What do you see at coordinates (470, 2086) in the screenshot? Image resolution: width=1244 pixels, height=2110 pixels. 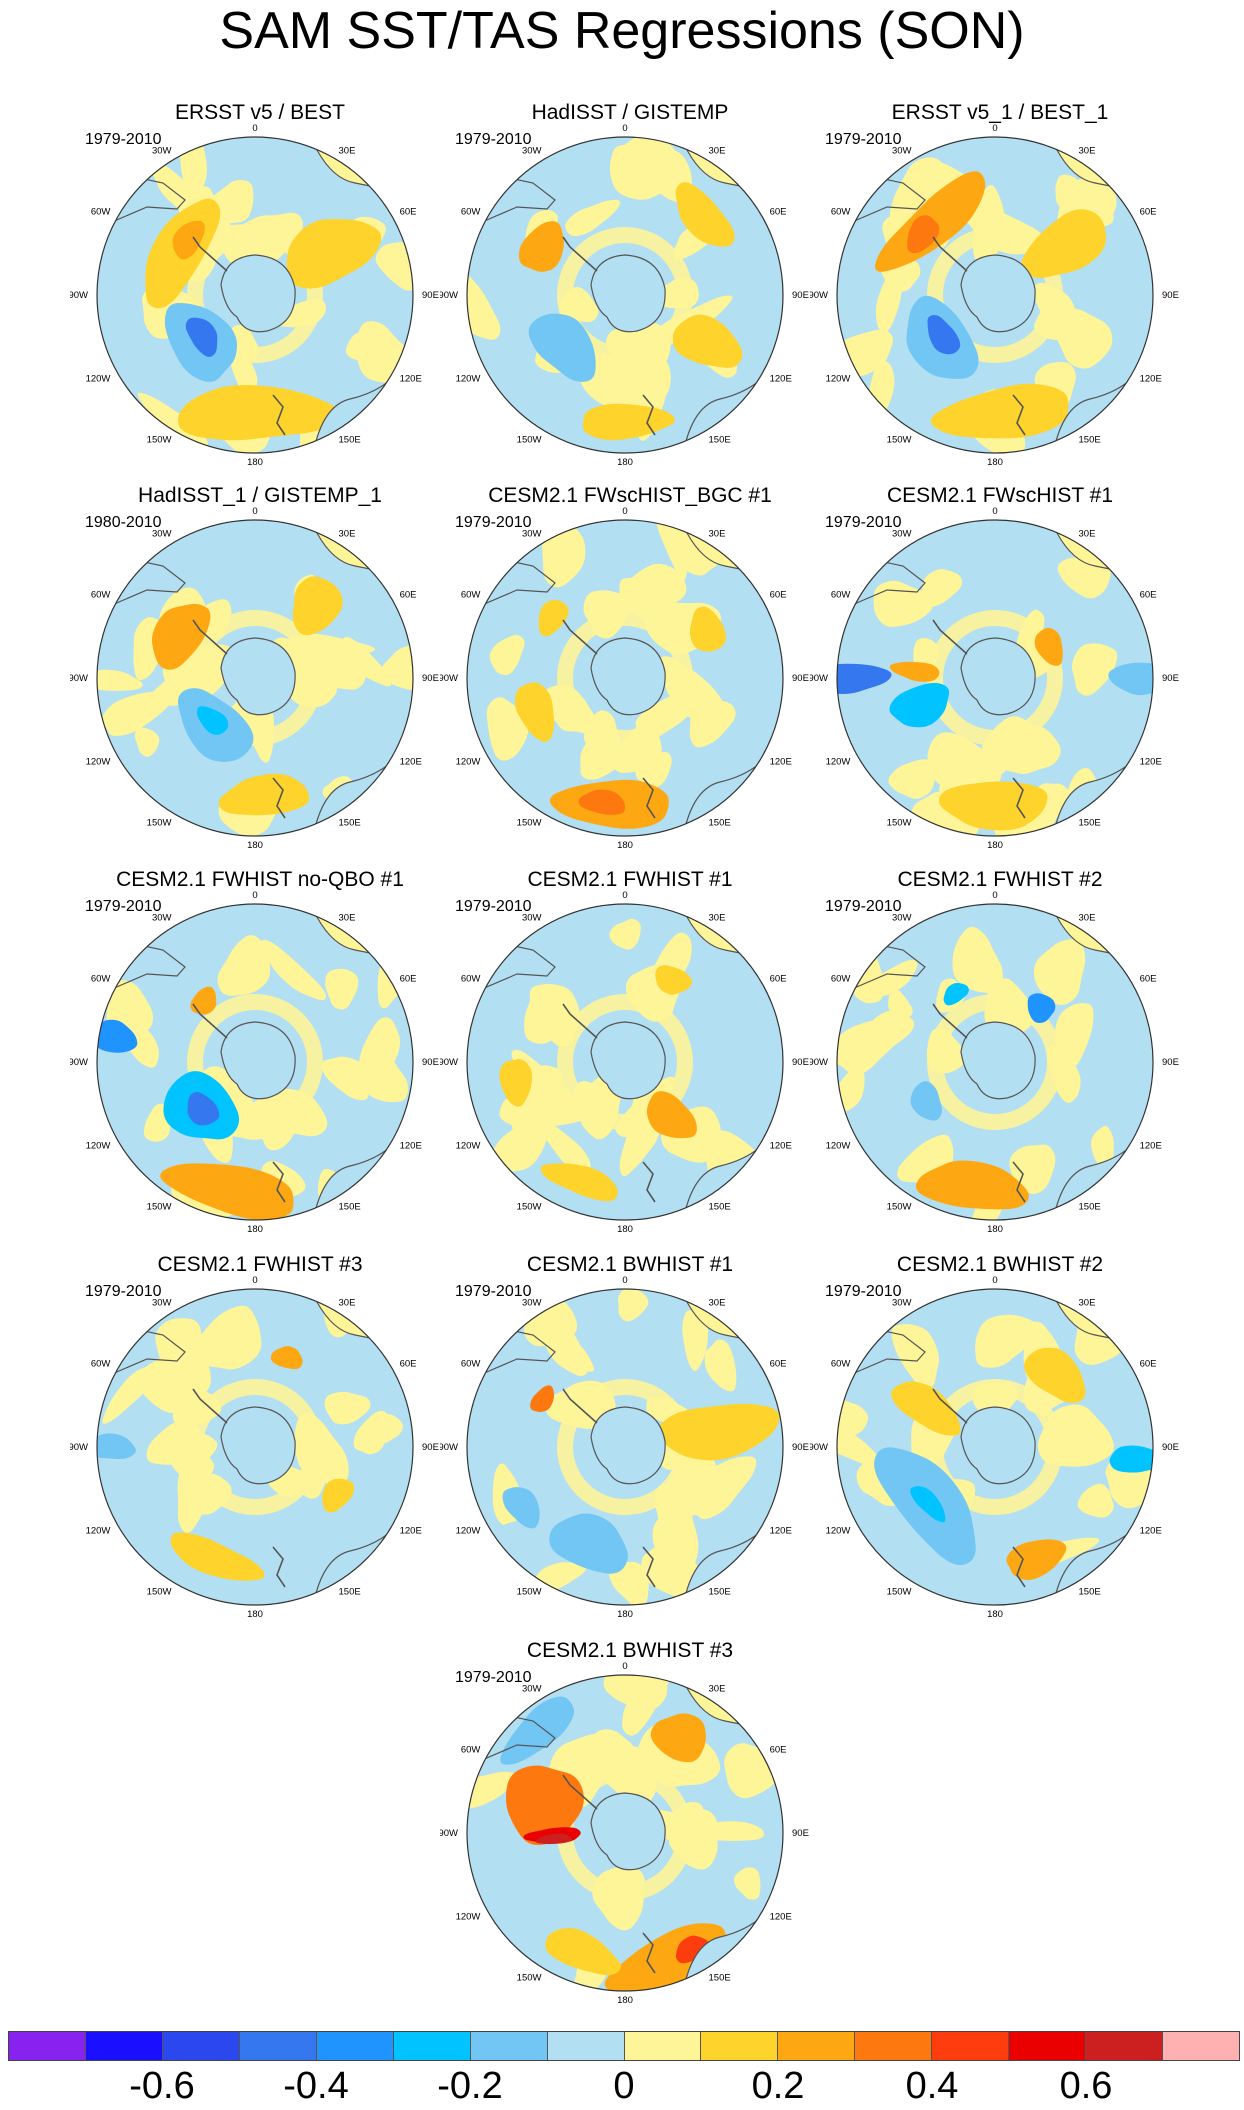 I see `colorbar-tick-label: -0.2` at bounding box center [470, 2086].